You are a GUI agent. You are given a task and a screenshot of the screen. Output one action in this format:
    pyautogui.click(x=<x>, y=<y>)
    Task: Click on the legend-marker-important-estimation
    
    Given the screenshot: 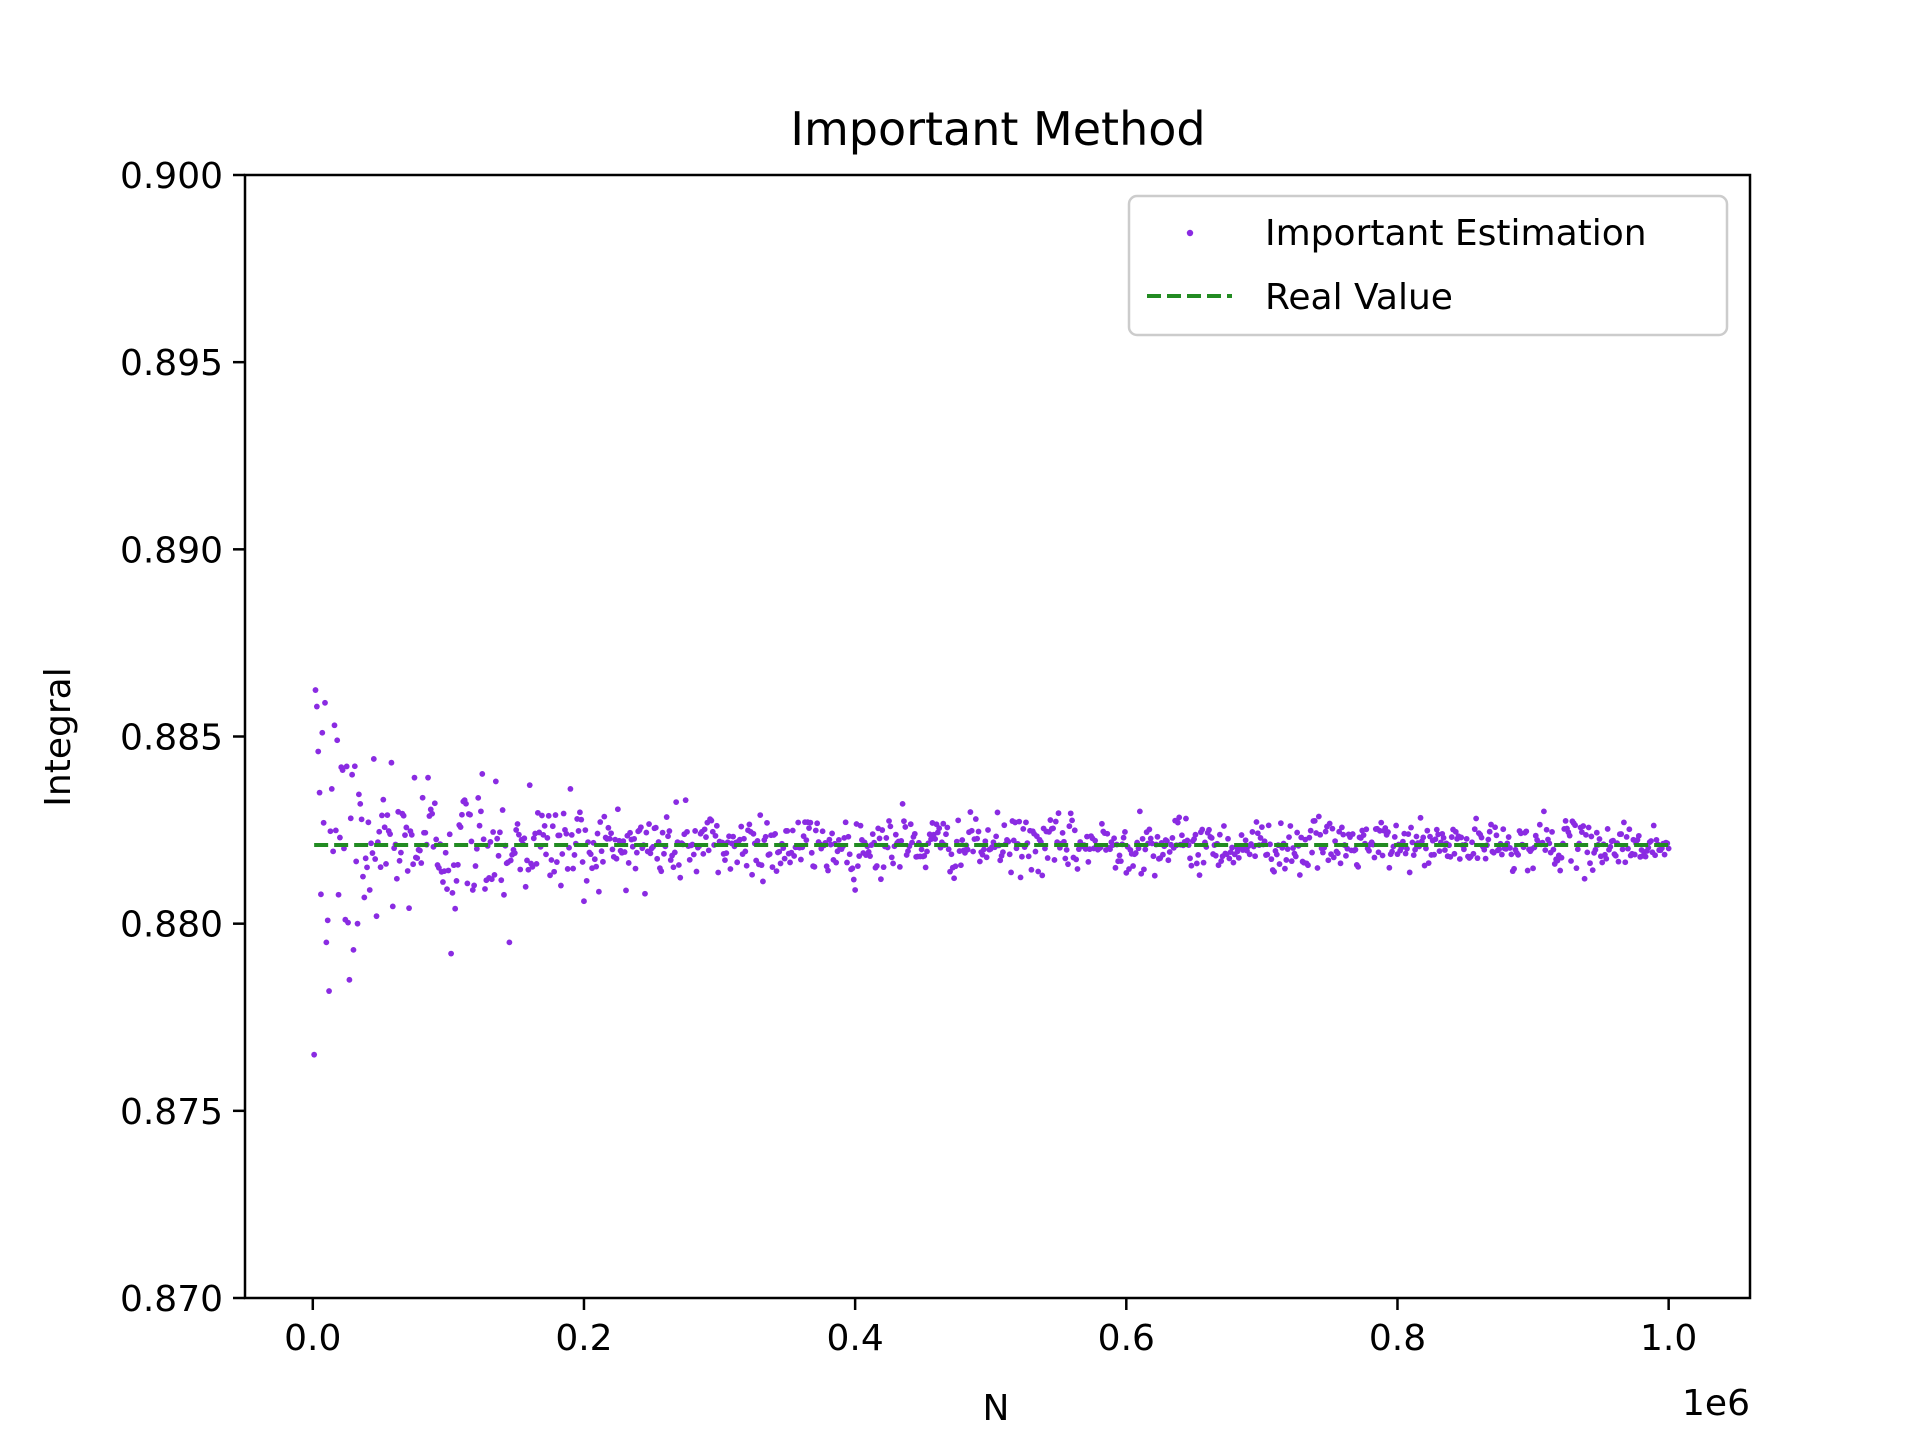 What is the action you would take?
    pyautogui.click(x=1190, y=233)
    